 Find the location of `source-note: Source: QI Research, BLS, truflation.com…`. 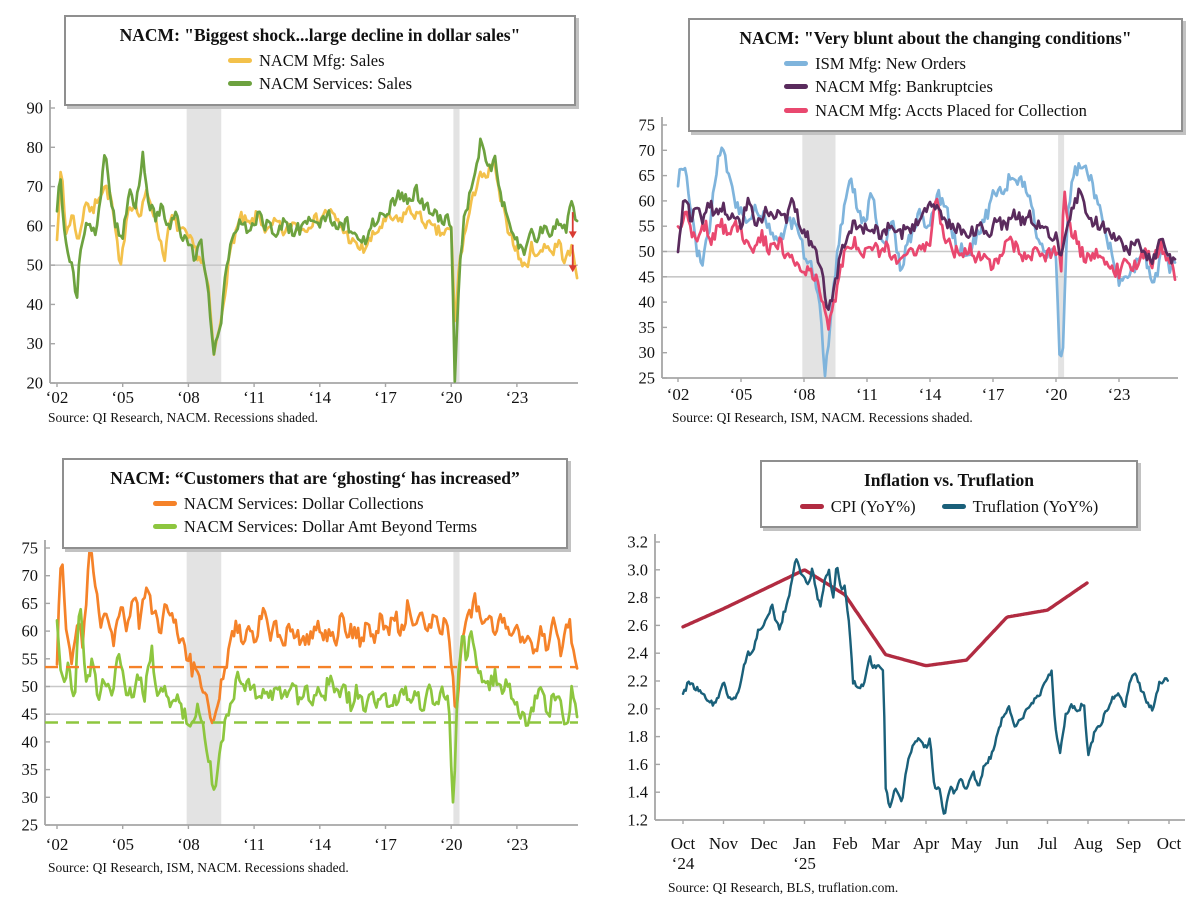

source-note: Source: QI Research, BLS, truflation.com… is located at coordinates (783, 887).